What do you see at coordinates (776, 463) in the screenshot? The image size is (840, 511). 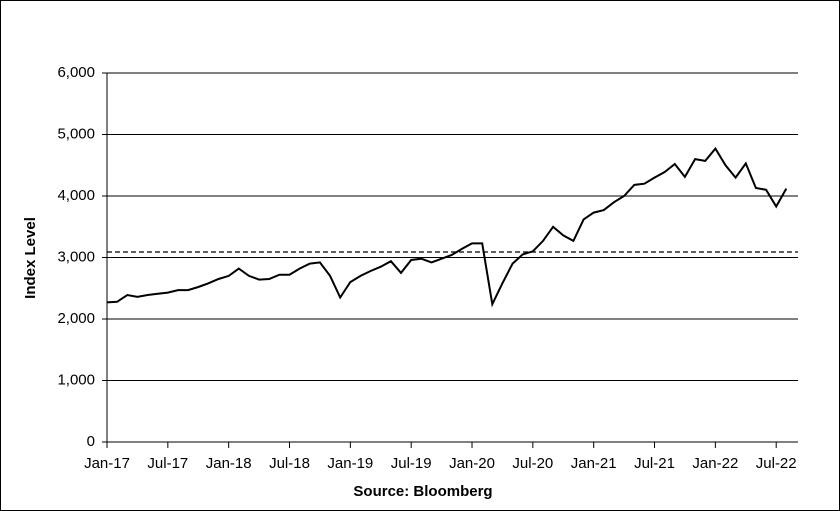 I see `x-tick-label: Jul-22` at bounding box center [776, 463].